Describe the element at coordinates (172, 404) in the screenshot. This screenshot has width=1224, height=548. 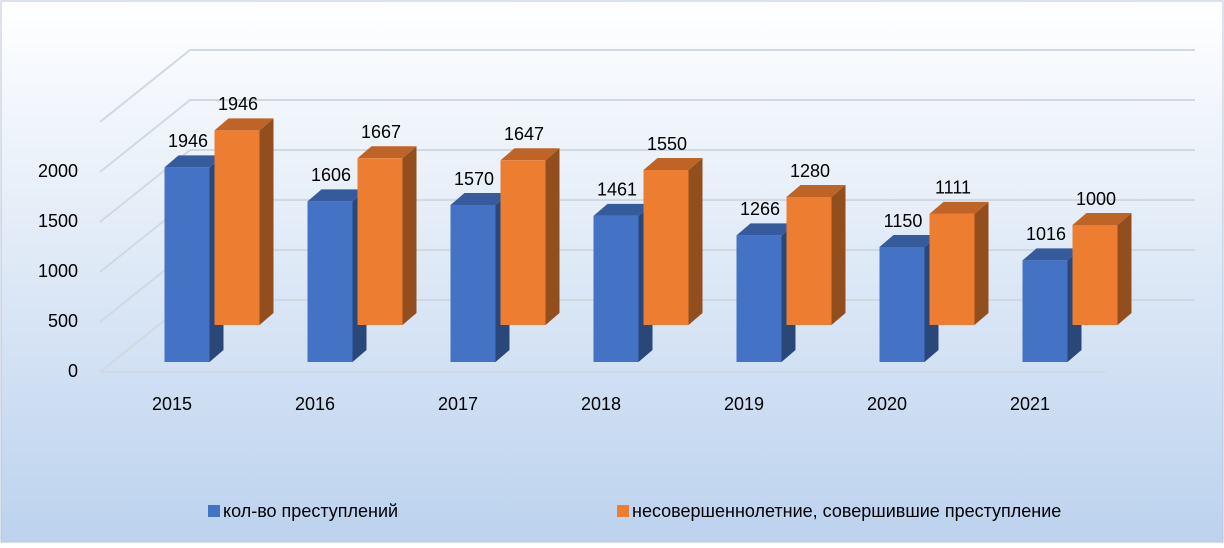
I see `x-tick-label: 2015` at that location.